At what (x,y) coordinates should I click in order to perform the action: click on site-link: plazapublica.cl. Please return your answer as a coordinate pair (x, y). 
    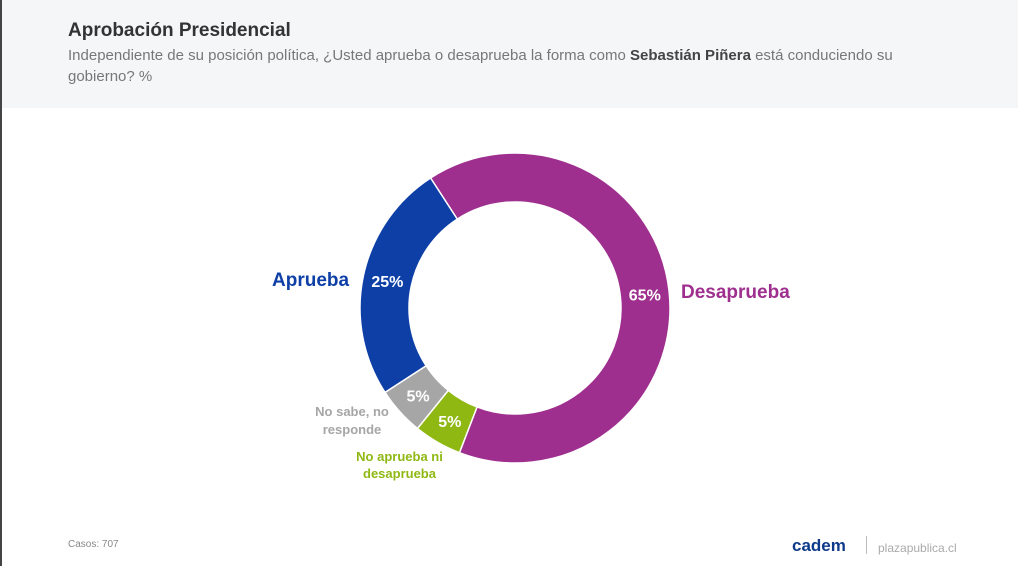
    Looking at the image, I should click on (917, 548).